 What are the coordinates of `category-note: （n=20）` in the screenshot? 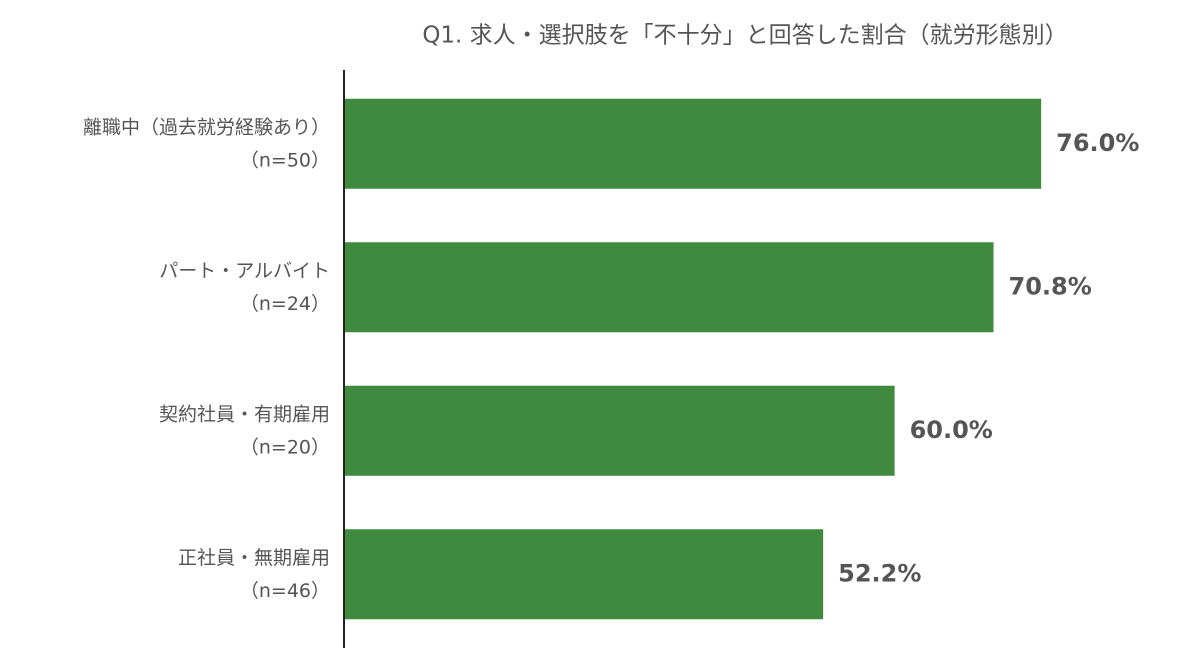 It's located at (285, 447).